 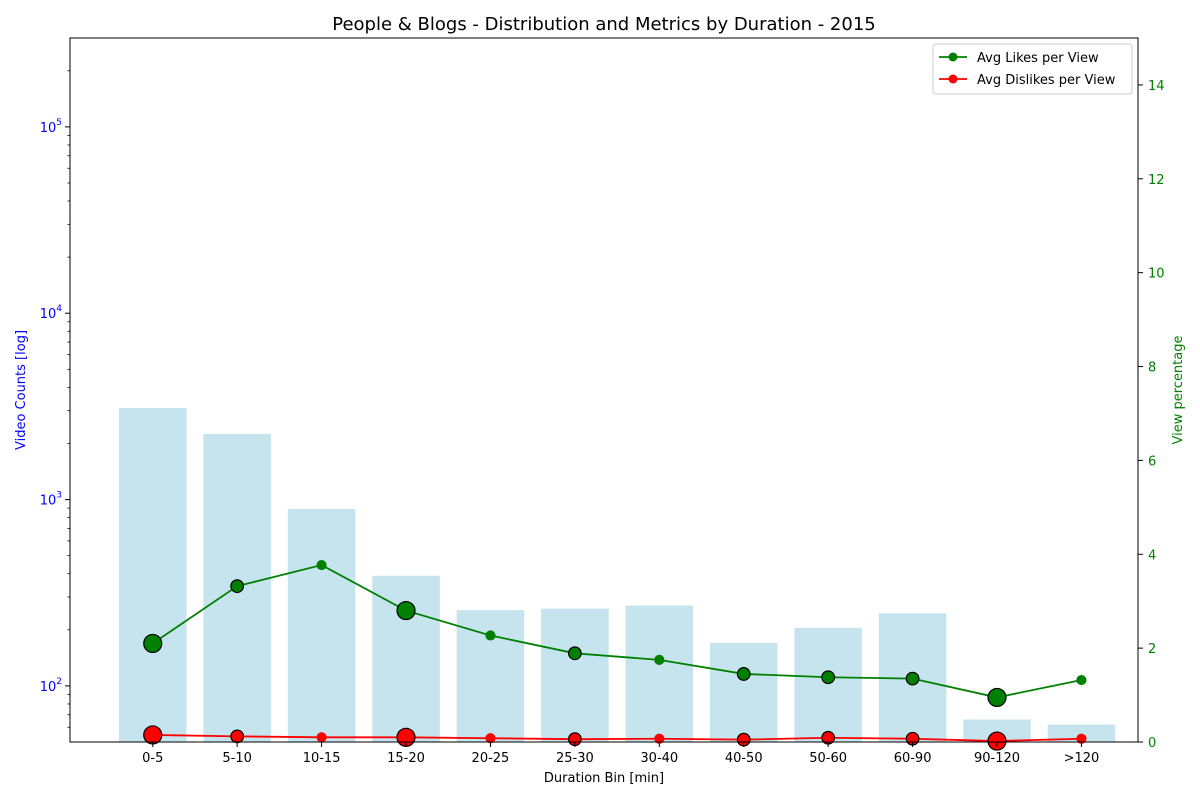 I want to click on y-left-tick-label: 10³, so click(x=51, y=500).